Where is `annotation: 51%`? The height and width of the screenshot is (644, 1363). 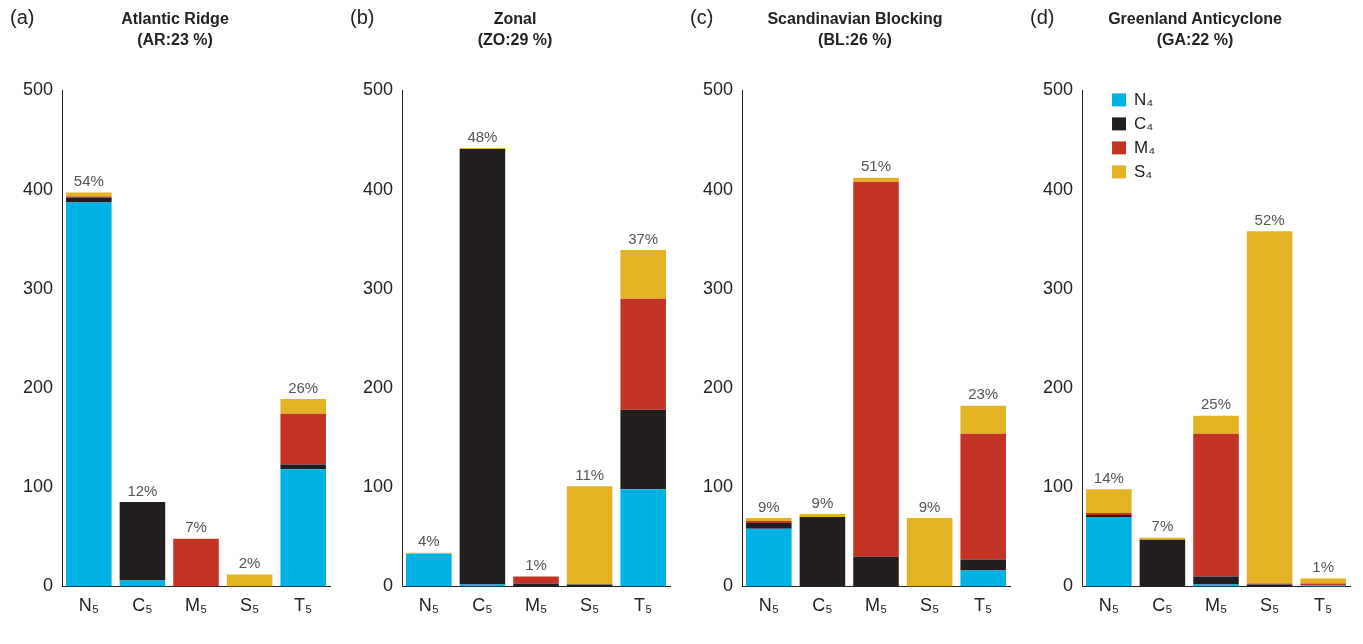 annotation: 51% is located at coordinates (876, 166).